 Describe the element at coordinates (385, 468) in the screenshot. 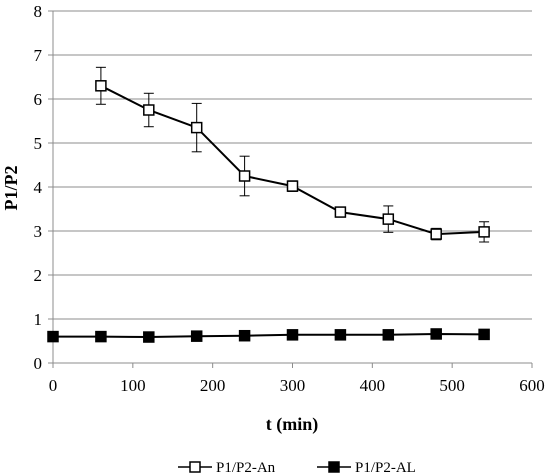

I see `legend-label: P1/P2-AL` at that location.